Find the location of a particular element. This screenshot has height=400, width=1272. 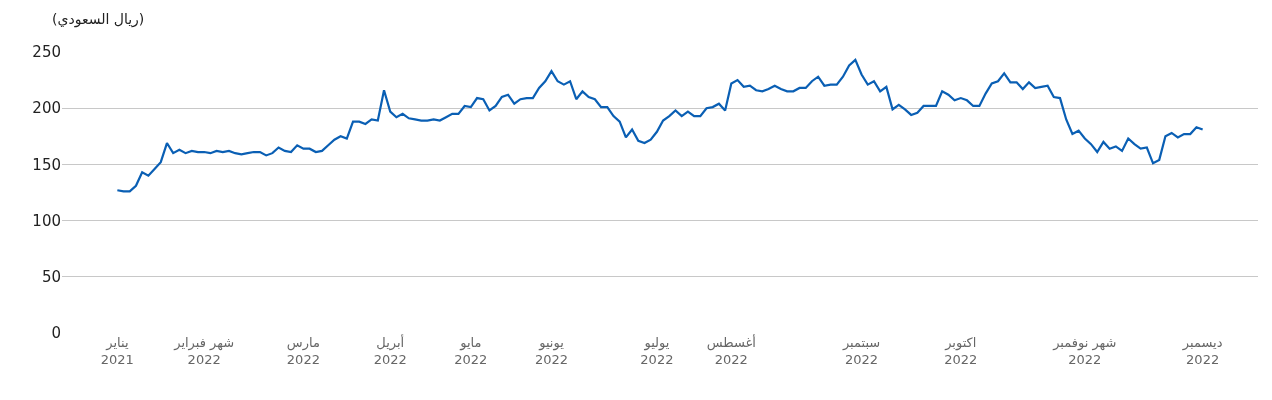

y-tick-label: 150 is located at coordinates (46, 164).